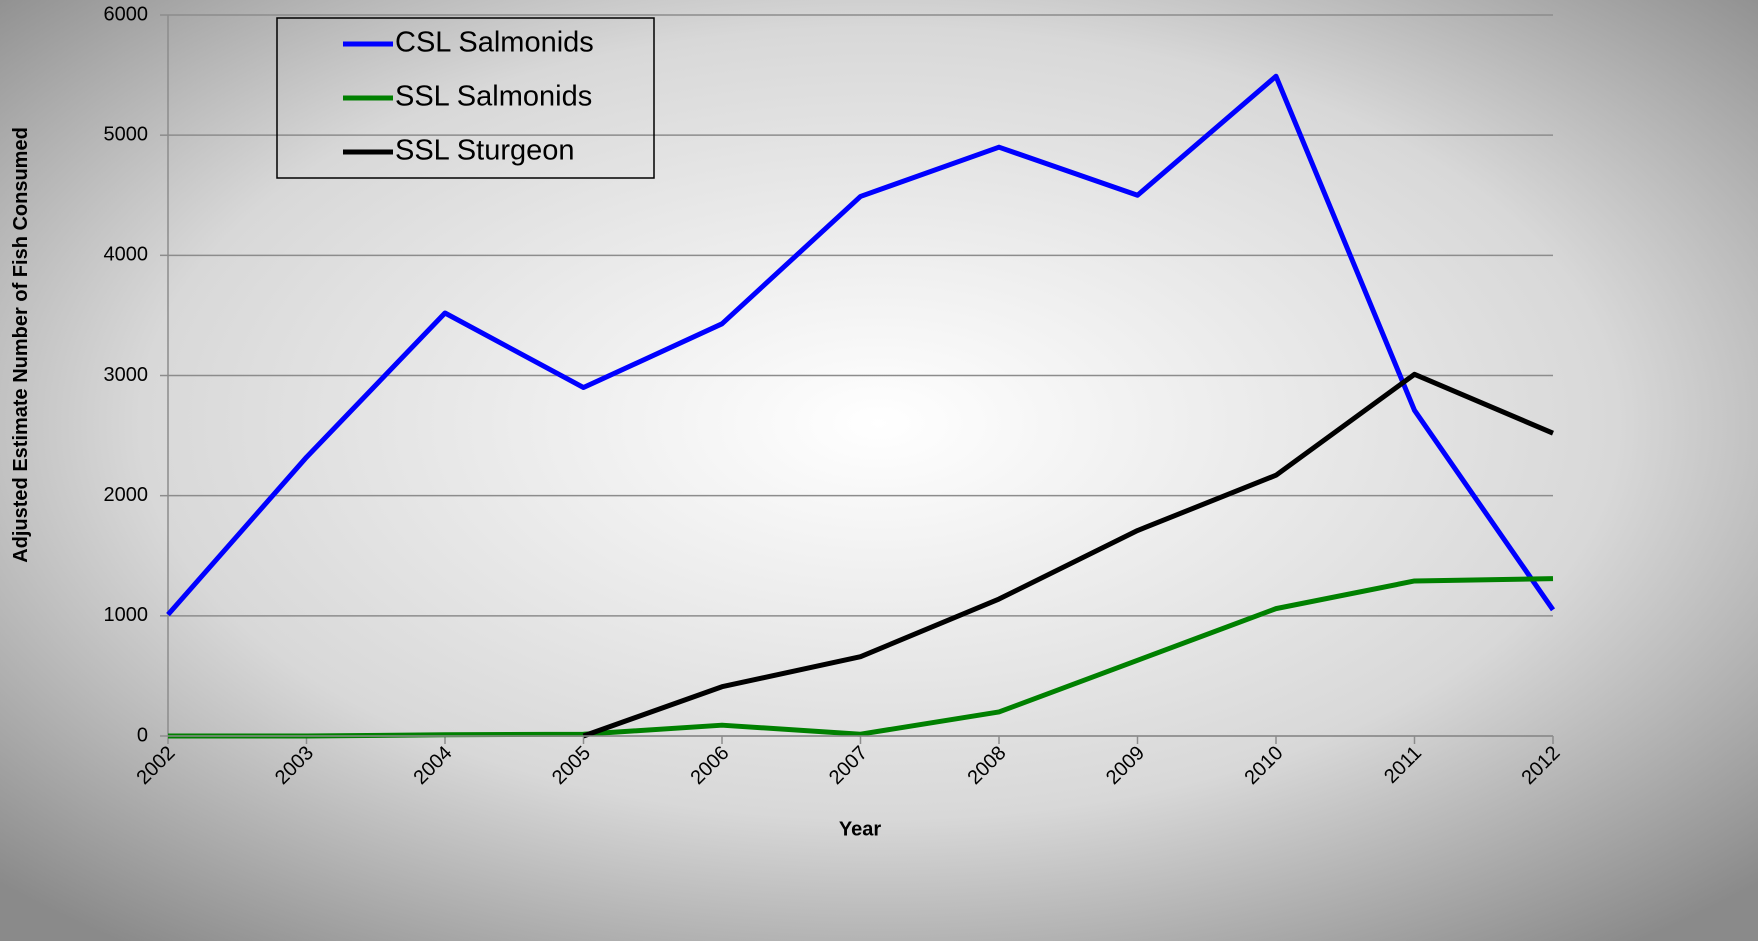 The width and height of the screenshot is (1758, 946). What do you see at coordinates (126, 495) in the screenshot?
I see `y-tick-label: 2000` at bounding box center [126, 495].